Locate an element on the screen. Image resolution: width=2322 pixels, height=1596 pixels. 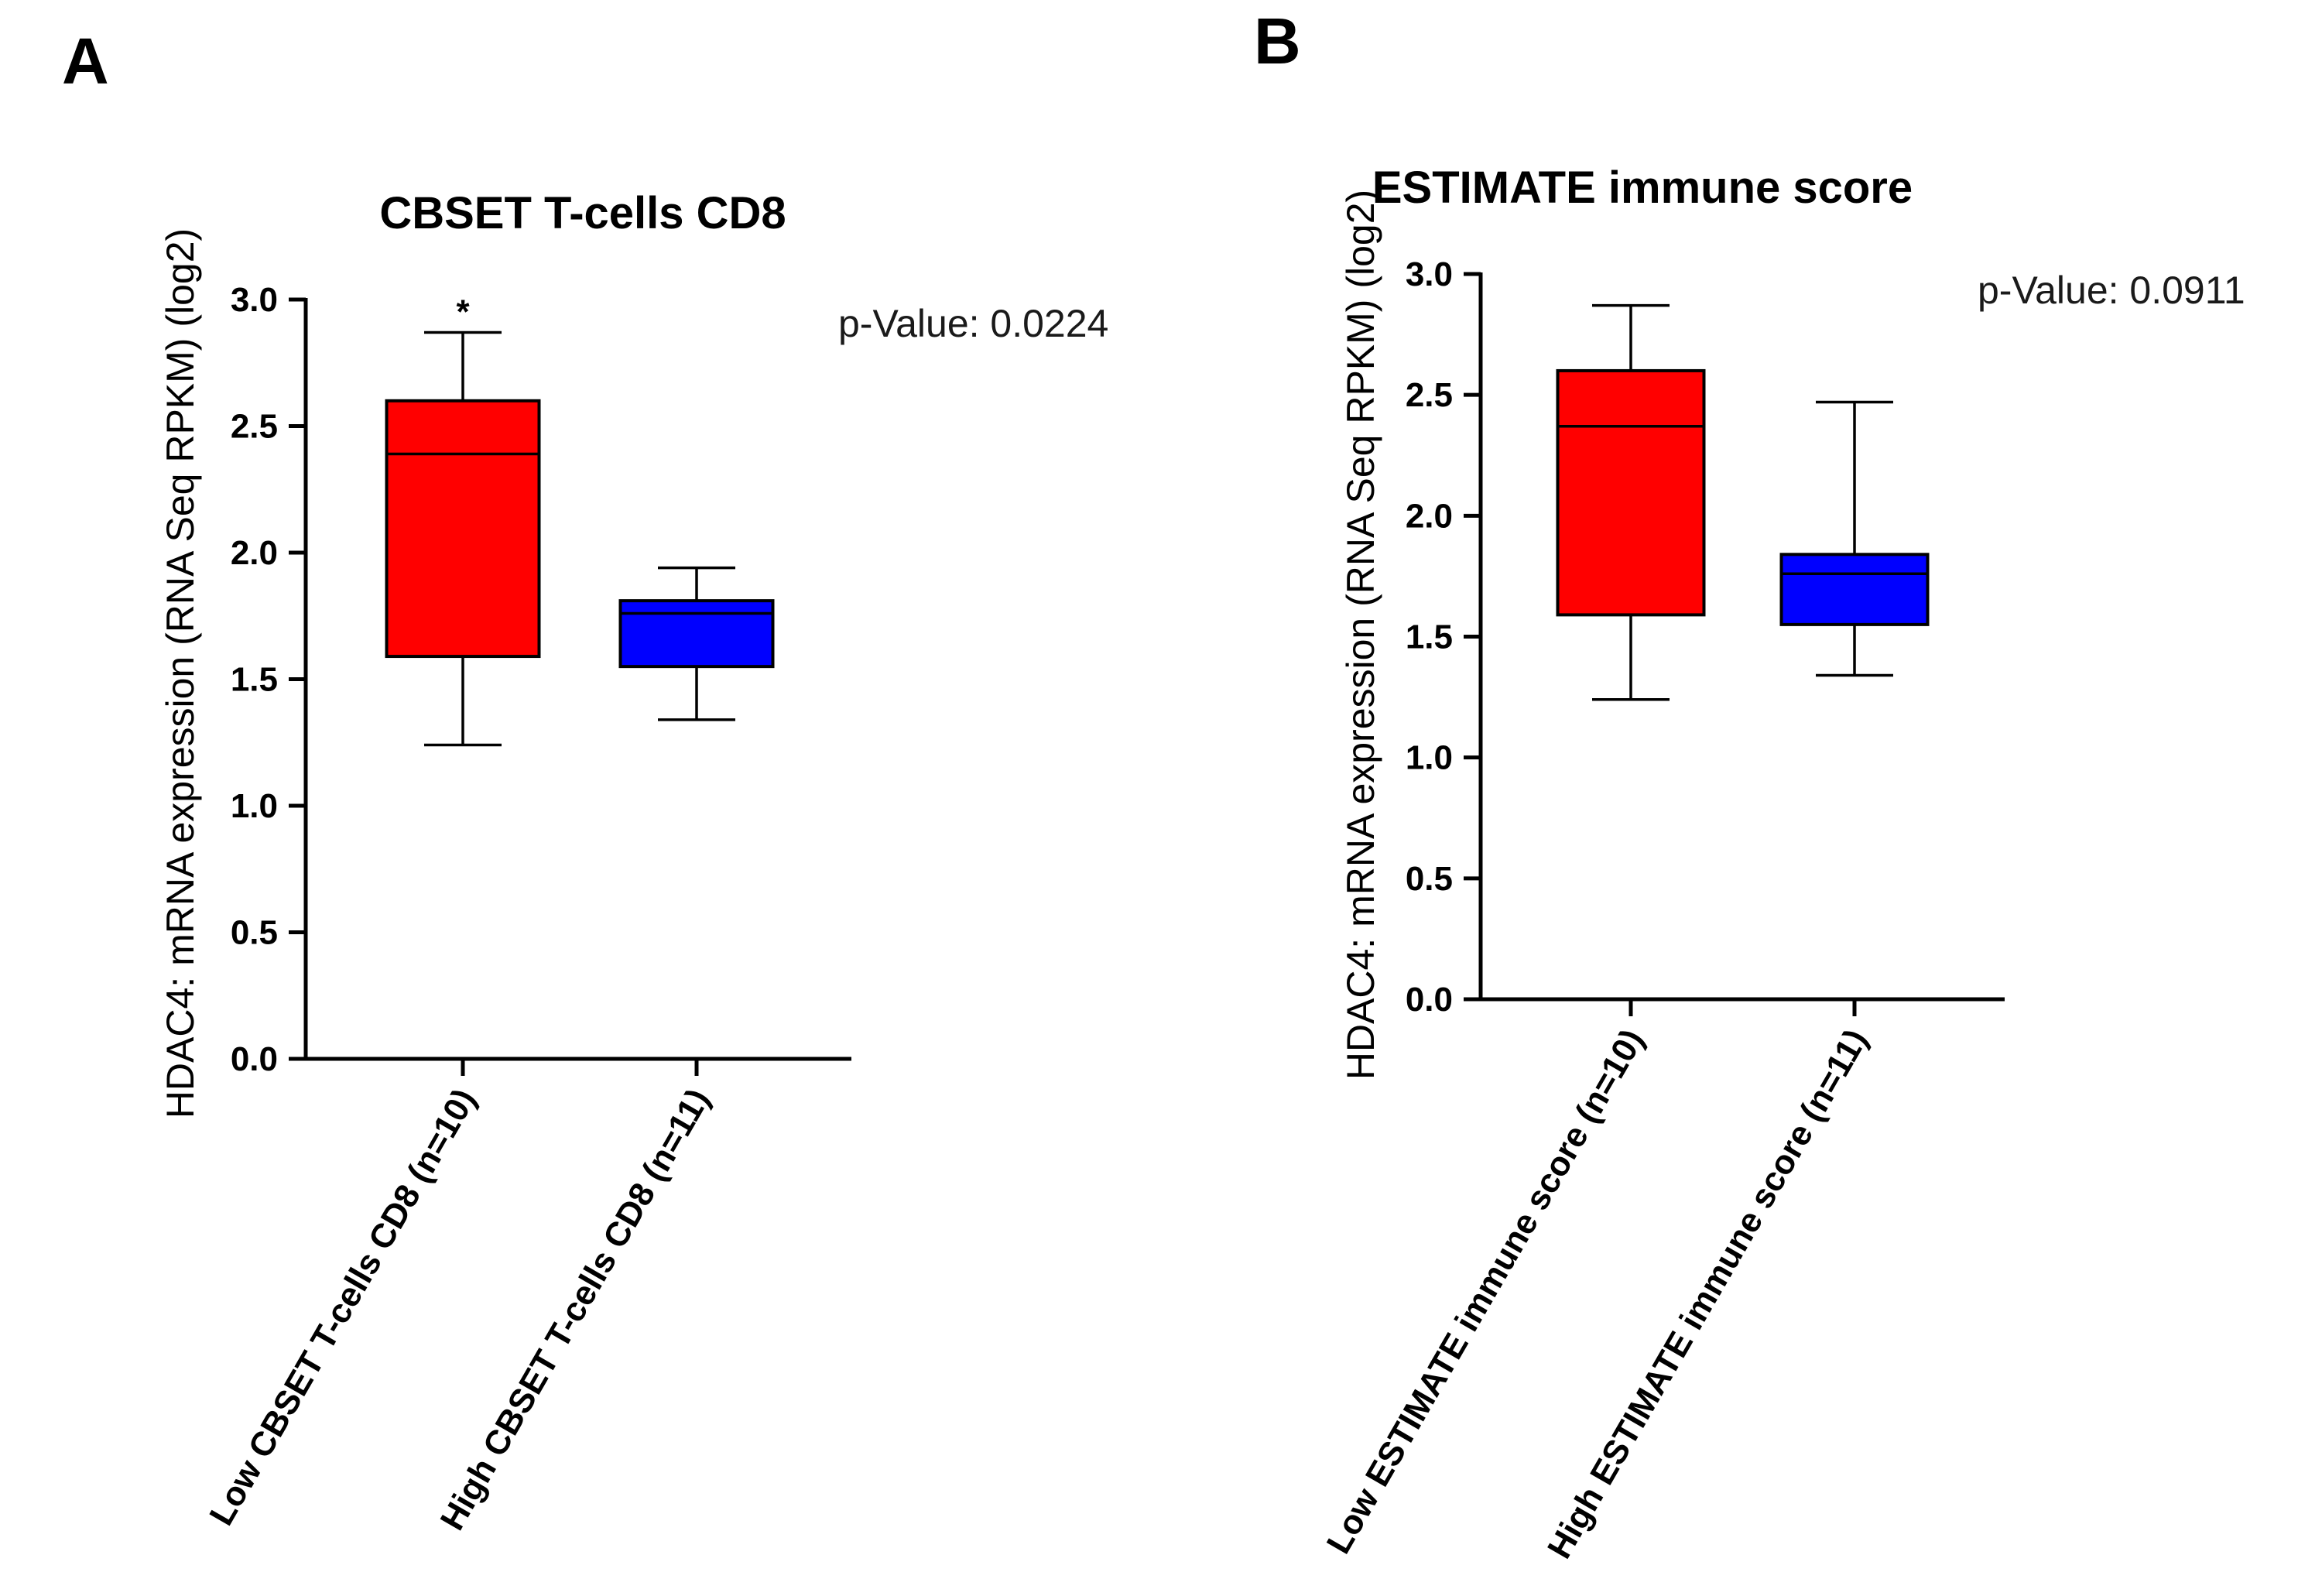
panel-letter: B is located at coordinates (1278, 41).